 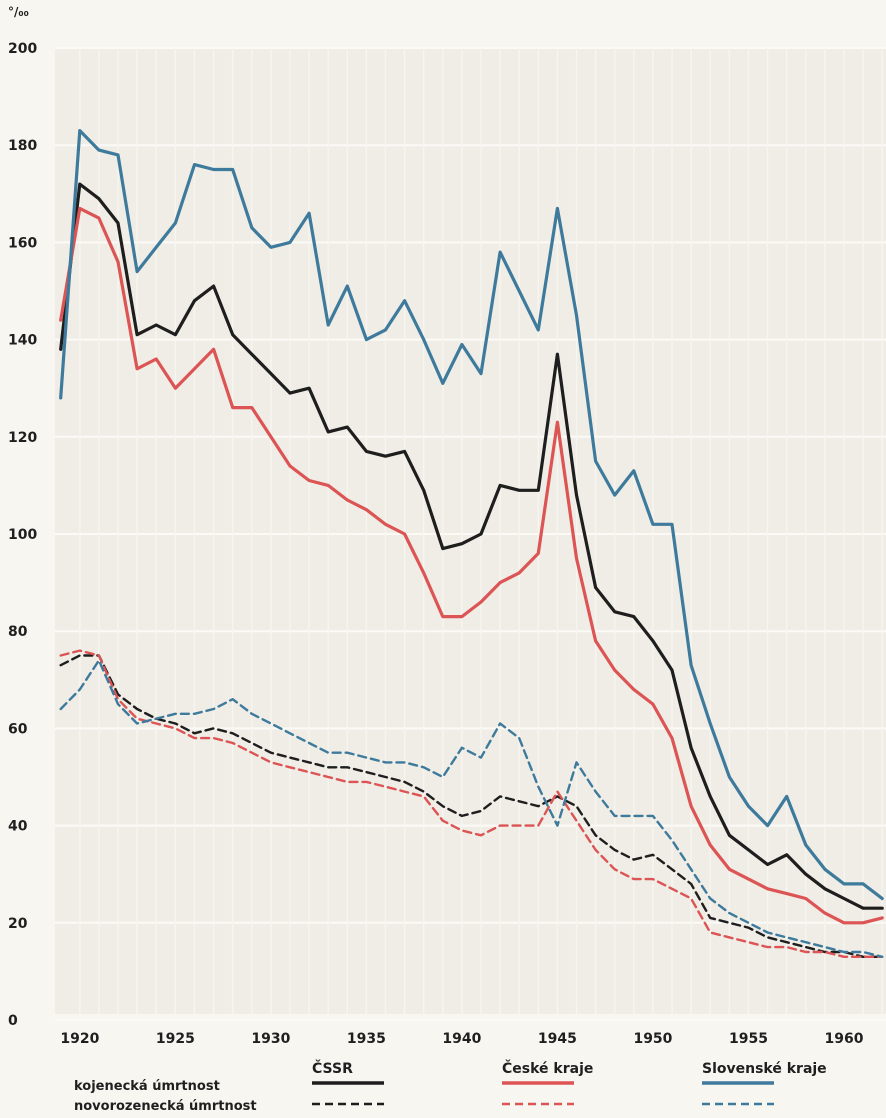 What do you see at coordinates (18, 924) in the screenshot?
I see `y-tick-label: 20` at bounding box center [18, 924].